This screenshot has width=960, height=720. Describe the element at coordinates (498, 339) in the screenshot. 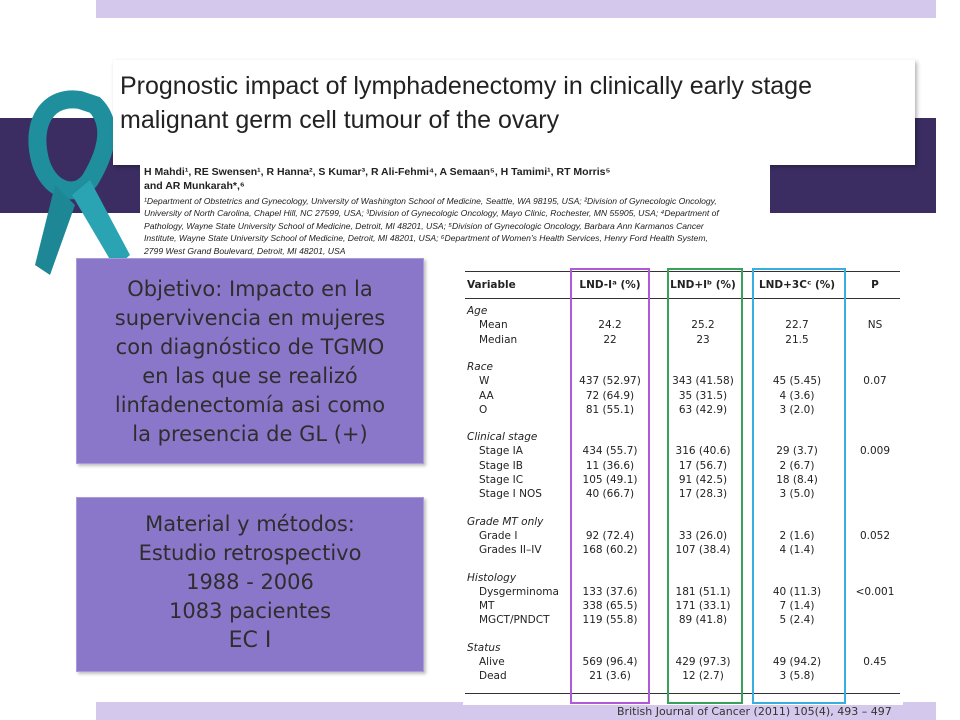

I see `row-label: Median` at that location.